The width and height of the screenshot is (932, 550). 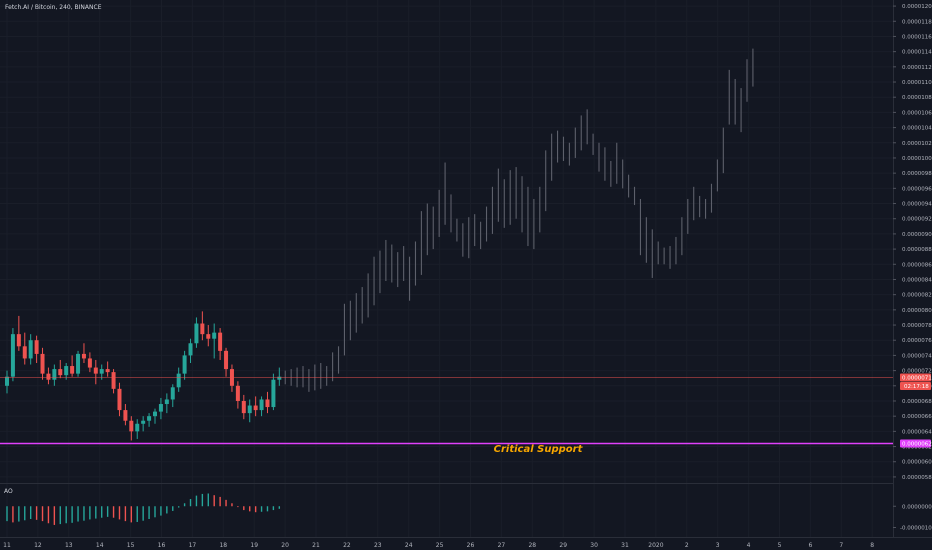 What do you see at coordinates (917, 37) in the screenshot?
I see `price-tick-label: 0.00001160` at bounding box center [917, 37].